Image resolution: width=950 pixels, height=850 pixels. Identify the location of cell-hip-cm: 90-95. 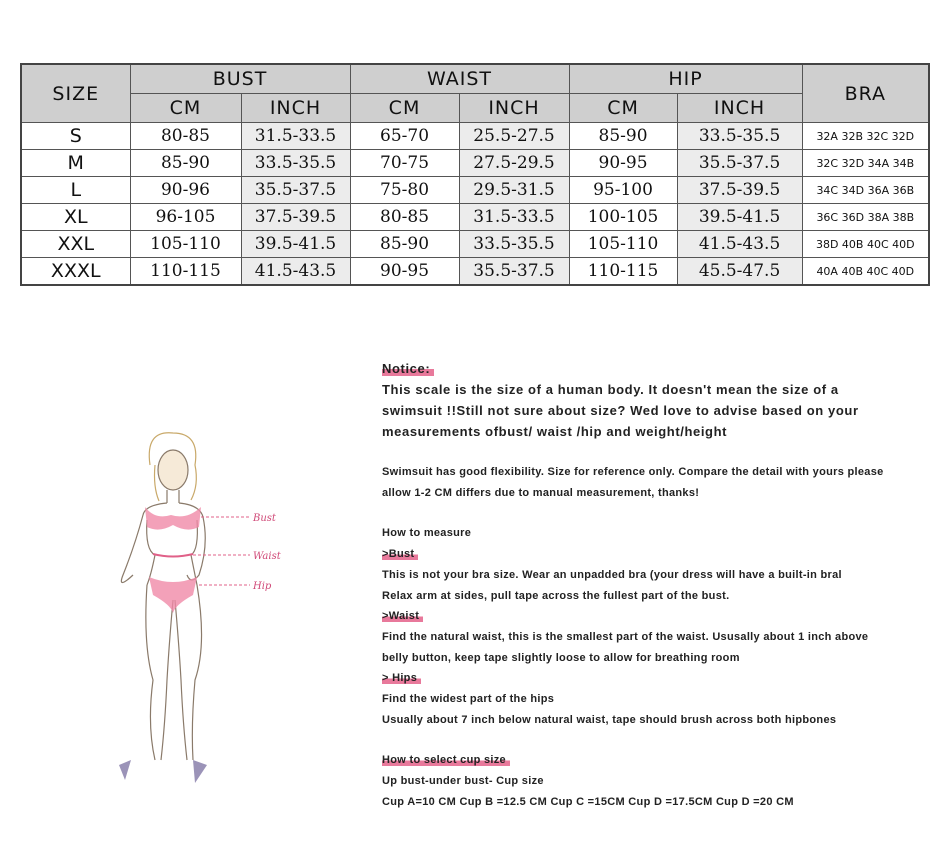
(623, 163).